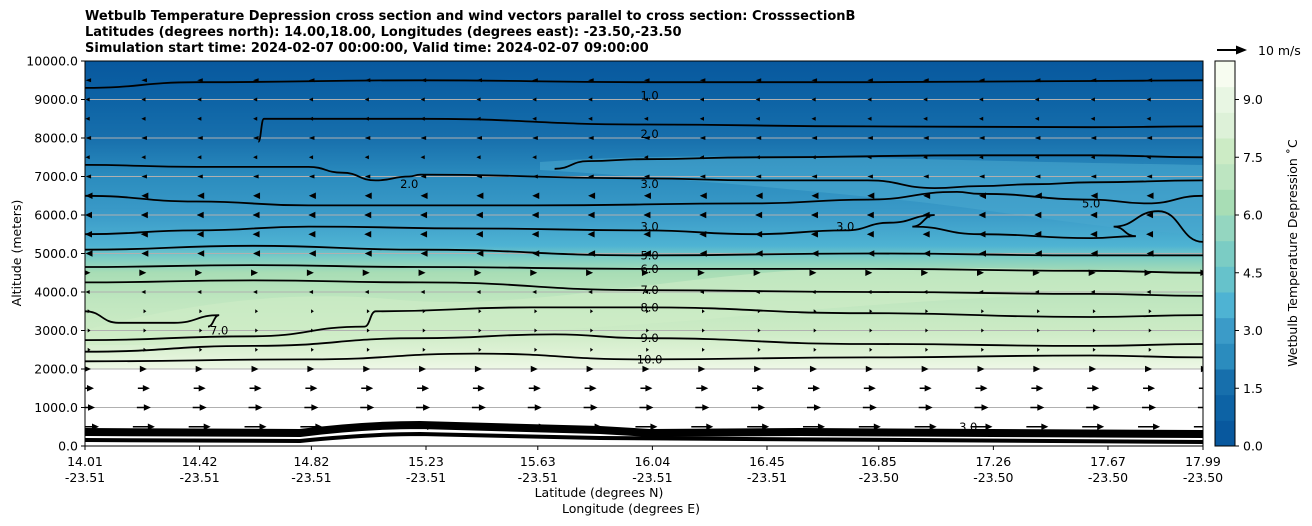  Describe the element at coordinates (56, 330) in the screenshot. I see `y-tick-label: 3000.0` at that location.